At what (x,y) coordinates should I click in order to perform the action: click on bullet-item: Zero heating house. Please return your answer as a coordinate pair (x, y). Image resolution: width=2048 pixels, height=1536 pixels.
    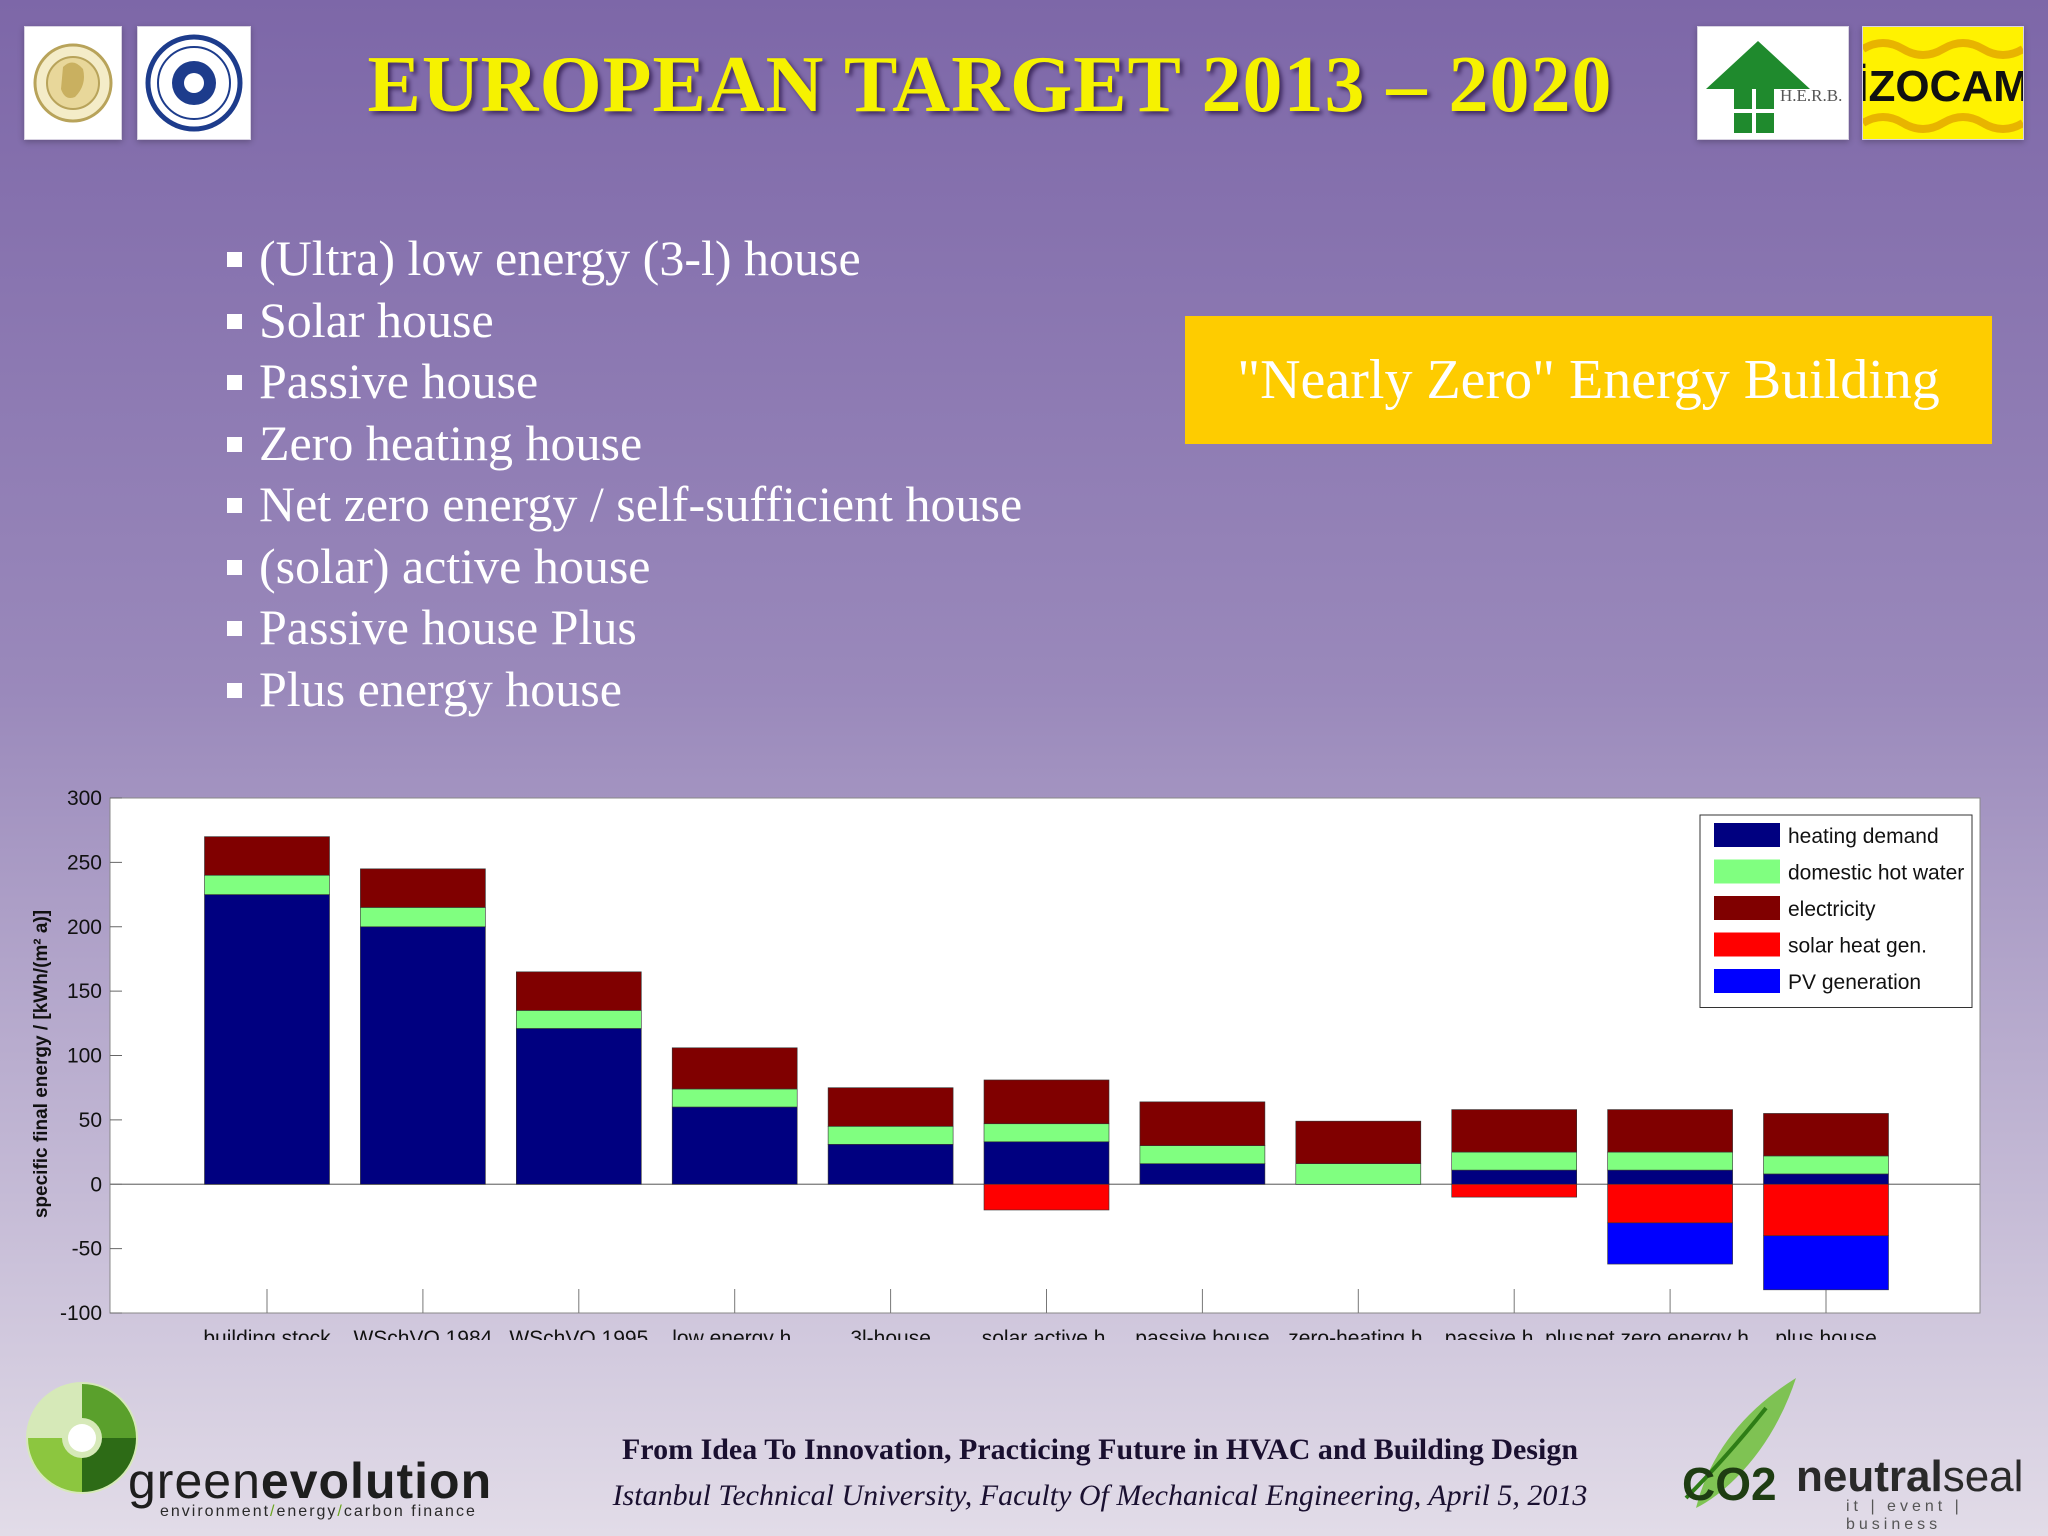
    Looking at the image, I should click on (623, 444).